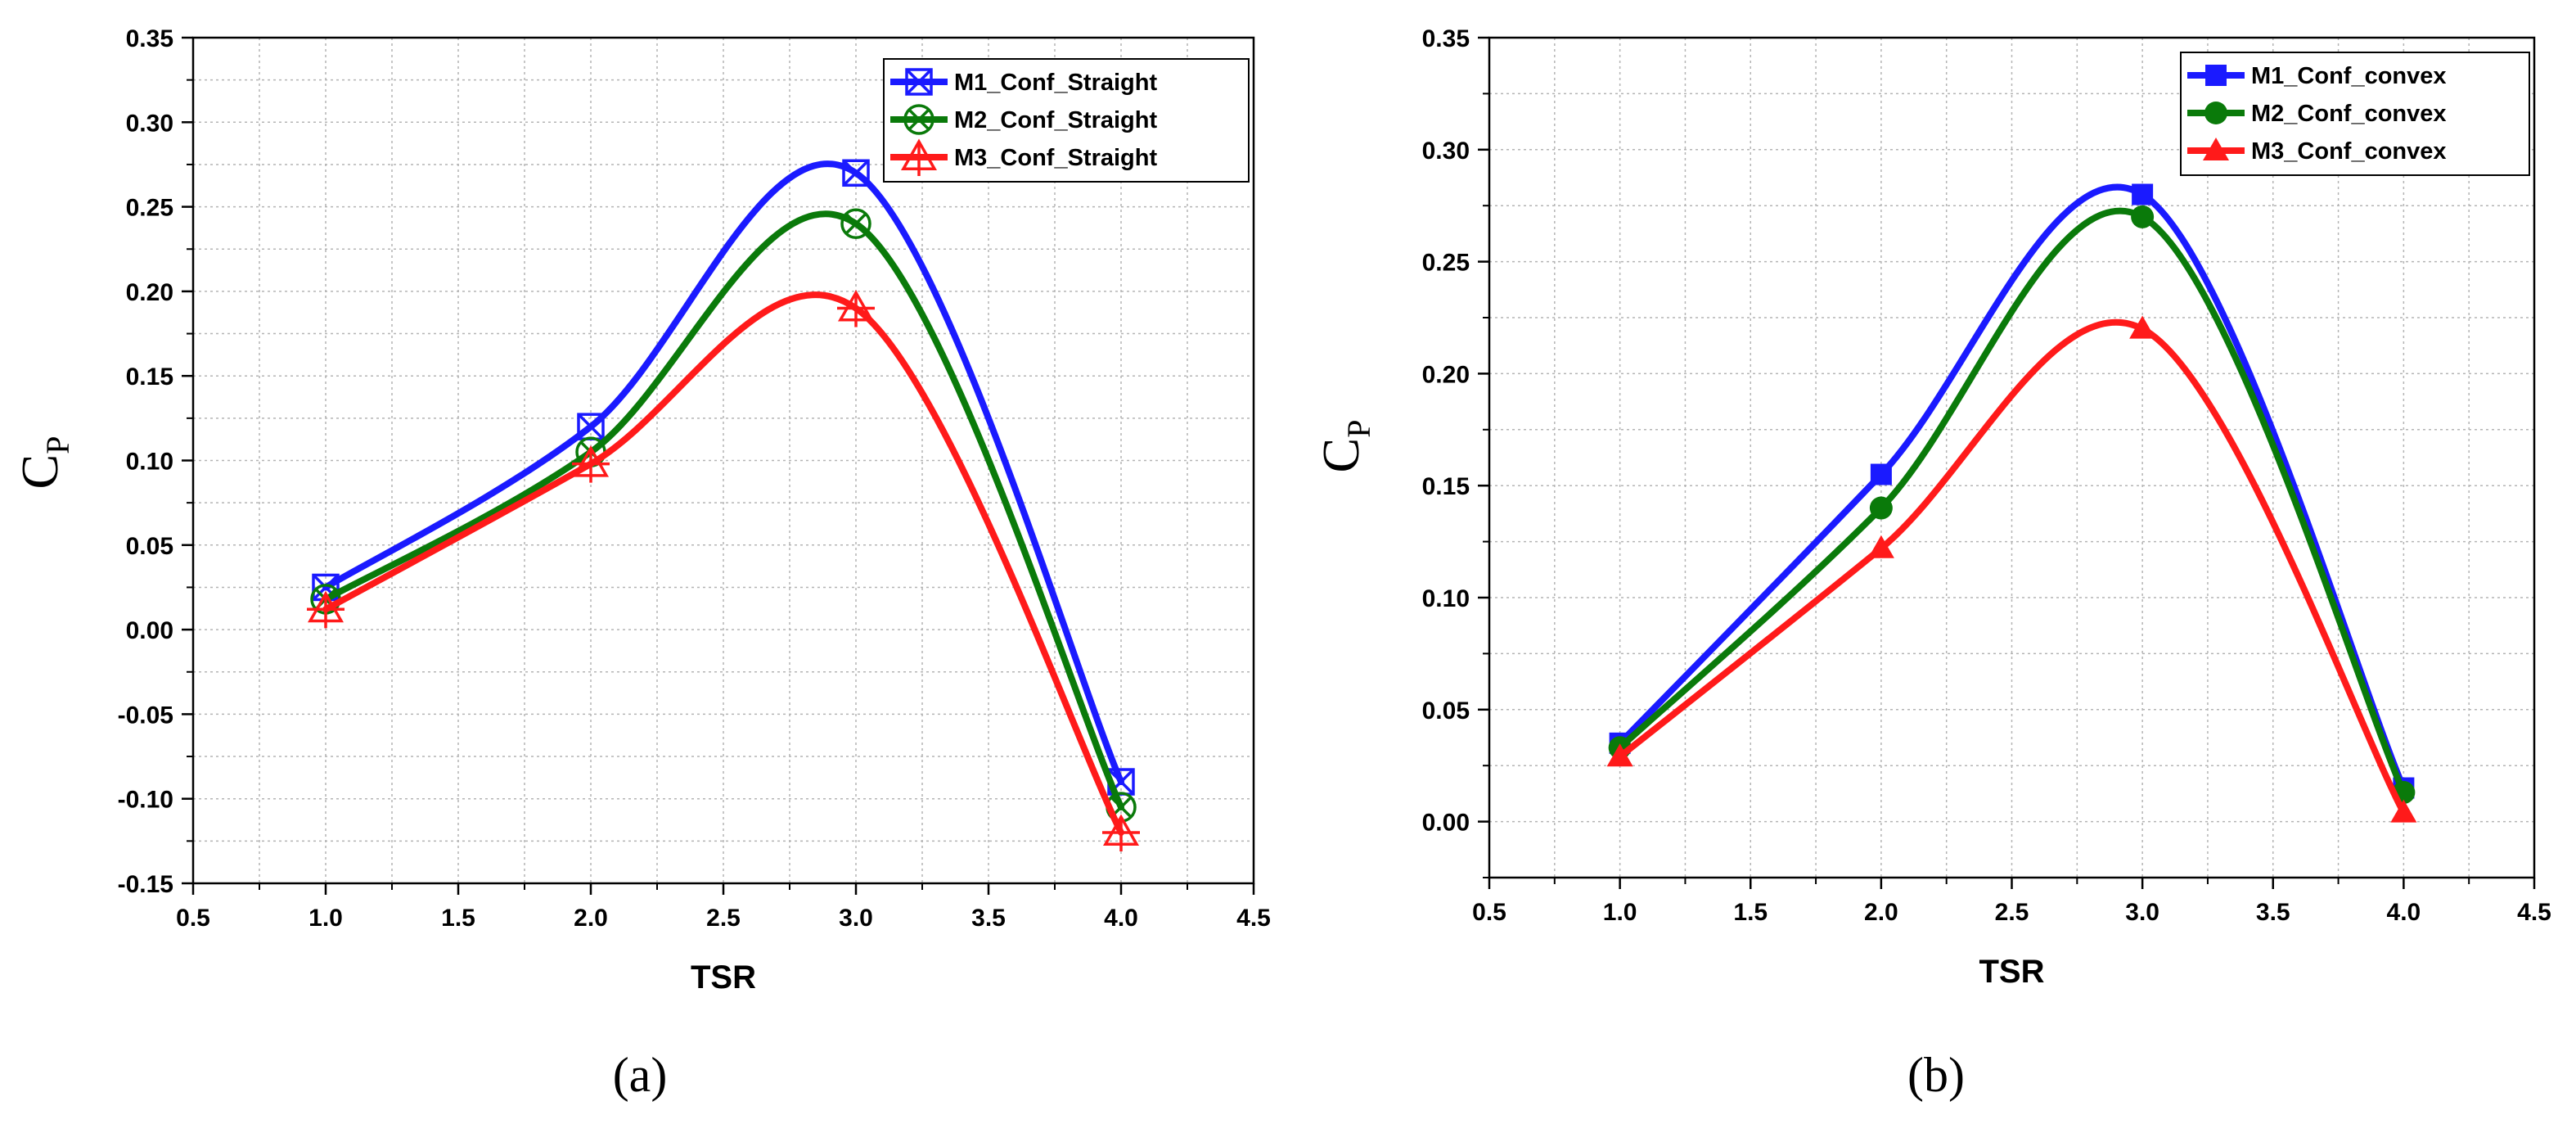 This screenshot has height=1124, width=2576. I want to click on y-tick-label: -0.10, so click(146, 801).